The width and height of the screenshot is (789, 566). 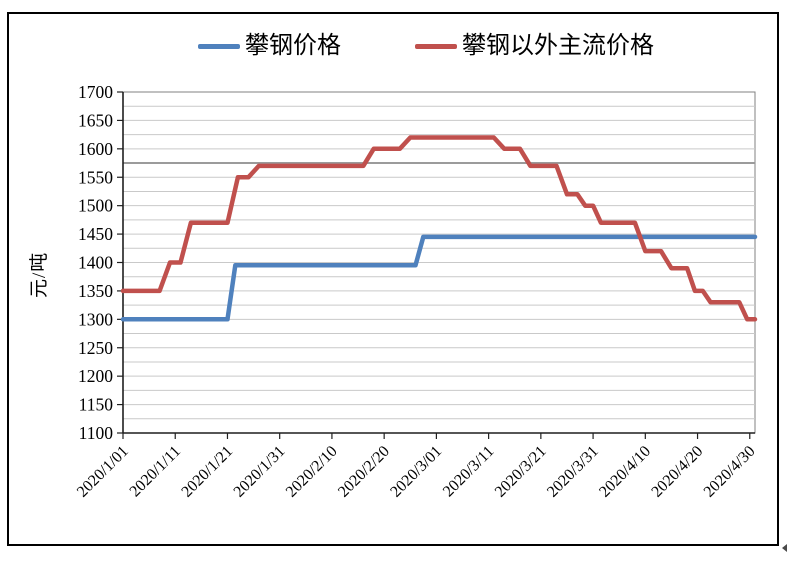 What do you see at coordinates (96, 433) in the screenshot?
I see `y-tick-label: 1100` at bounding box center [96, 433].